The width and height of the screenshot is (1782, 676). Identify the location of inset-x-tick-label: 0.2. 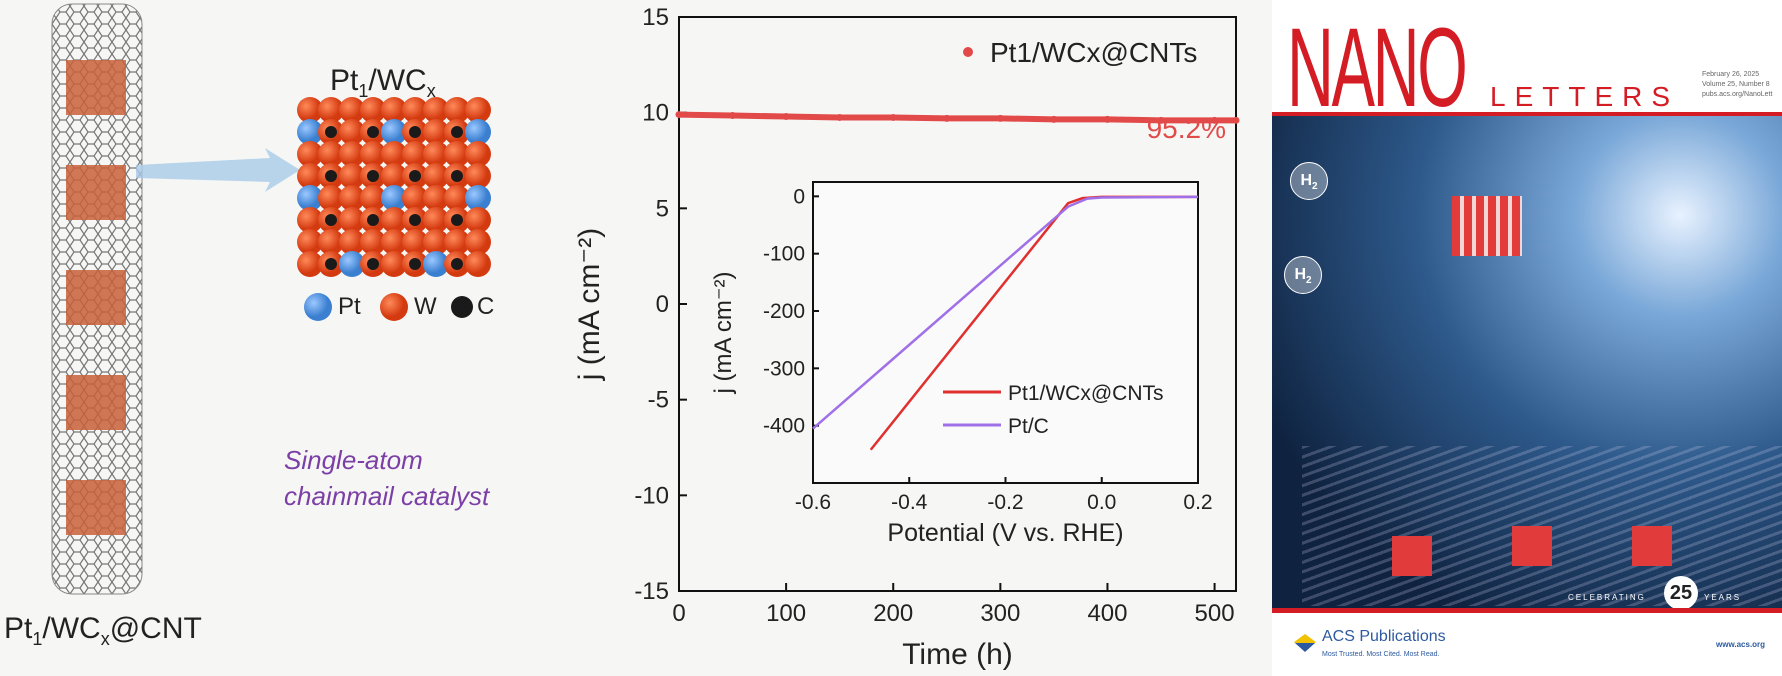
(1197, 502).